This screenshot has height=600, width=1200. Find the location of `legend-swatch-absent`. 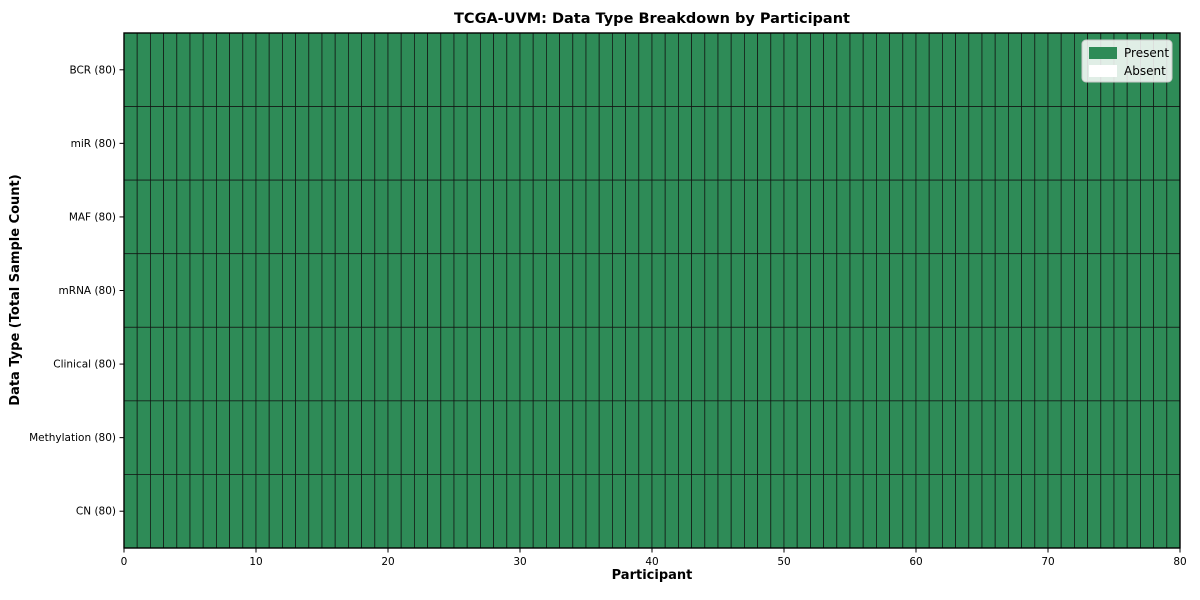

legend-swatch-absent is located at coordinates (1103, 71).